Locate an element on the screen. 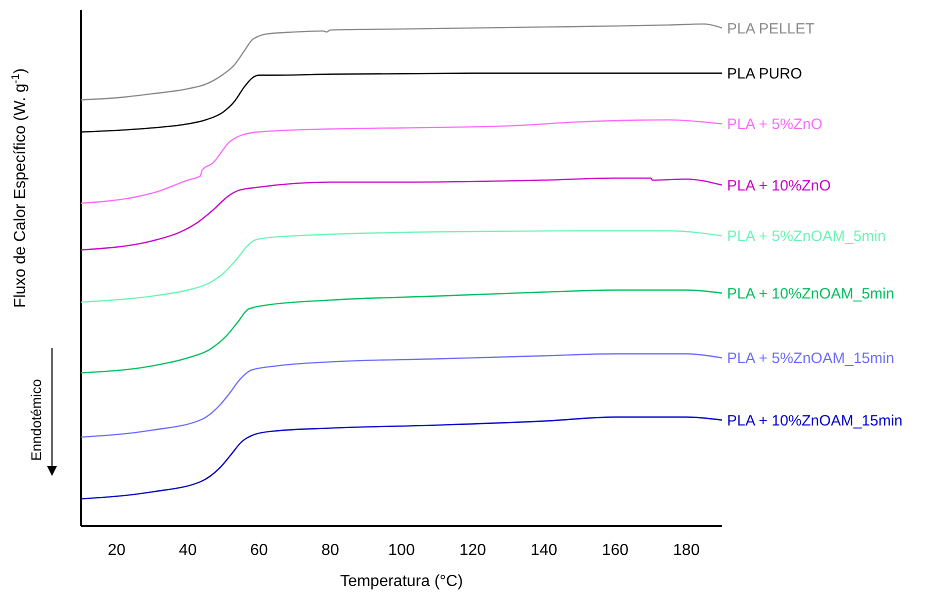  series-label: PLA PELLET is located at coordinates (771, 29).